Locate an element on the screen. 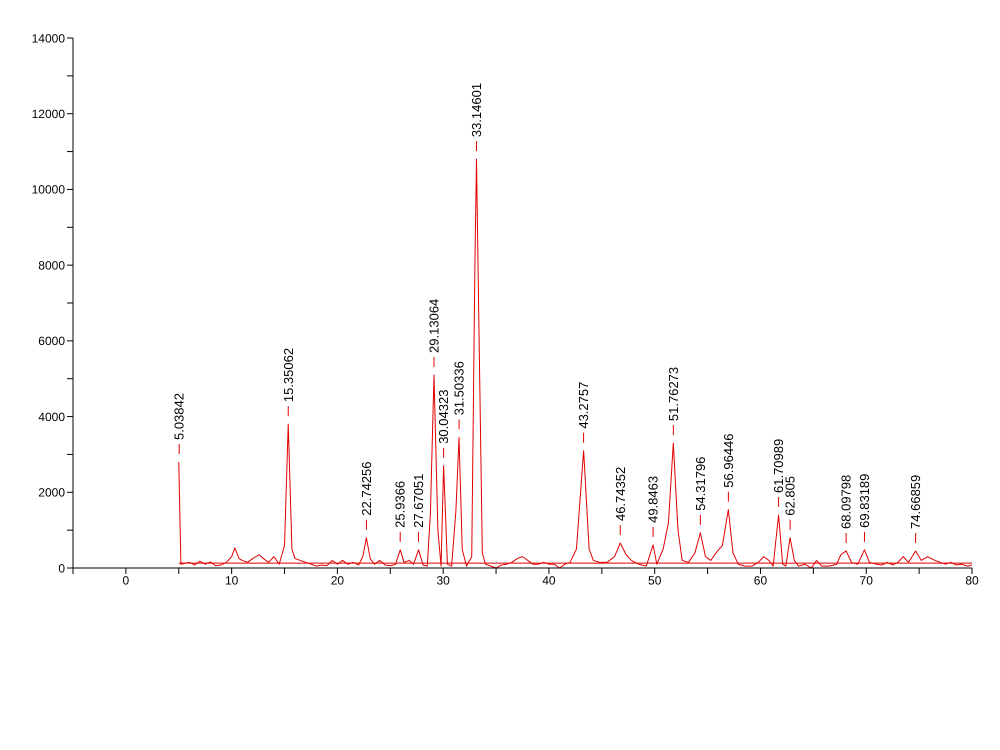 This screenshot has width=1000, height=750. y-tick-label: 8000 is located at coordinates (52, 265).